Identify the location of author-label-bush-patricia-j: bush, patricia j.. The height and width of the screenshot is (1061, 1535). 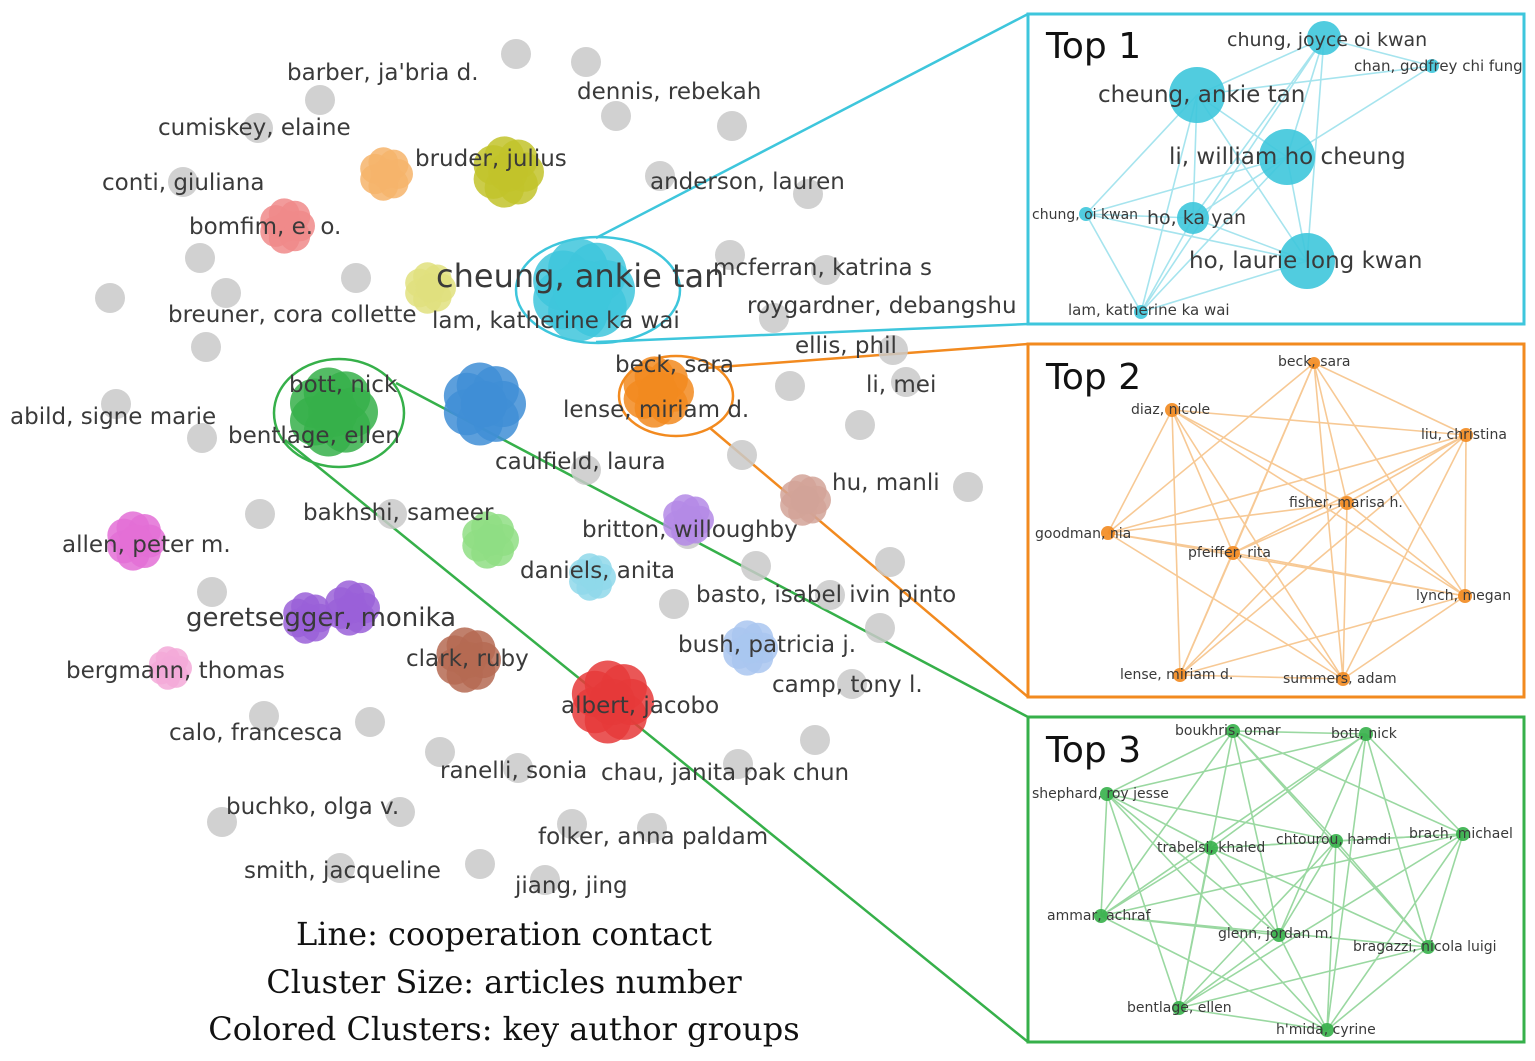
(767, 645).